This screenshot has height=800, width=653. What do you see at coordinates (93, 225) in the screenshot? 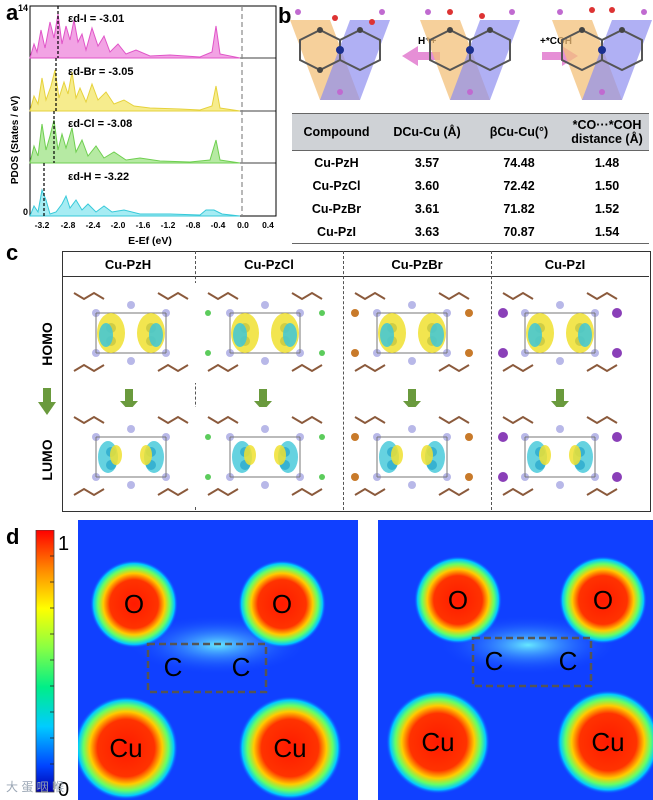
I see `pdos-xtick: -2.4` at bounding box center [93, 225].